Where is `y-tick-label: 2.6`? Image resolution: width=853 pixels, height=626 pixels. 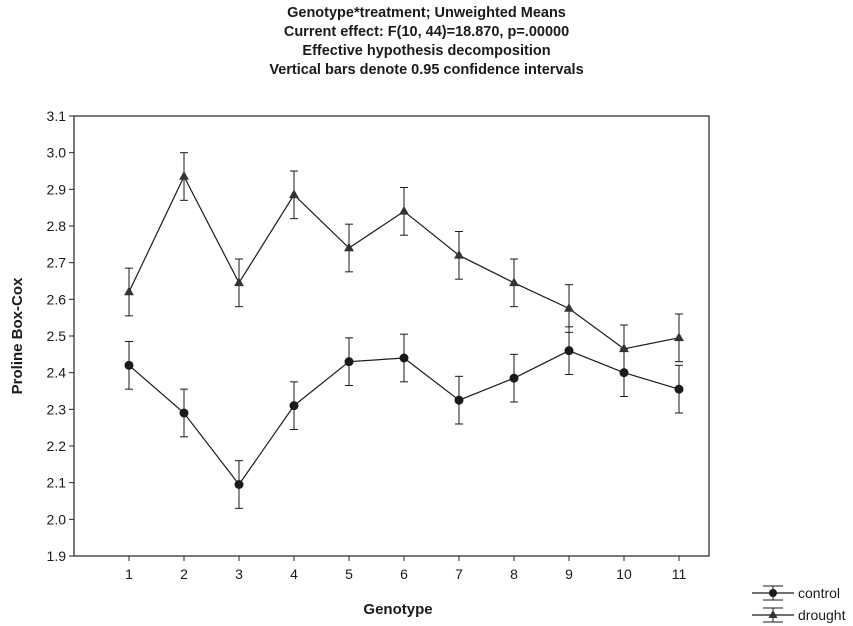 y-tick-label: 2.6 is located at coordinates (57, 299).